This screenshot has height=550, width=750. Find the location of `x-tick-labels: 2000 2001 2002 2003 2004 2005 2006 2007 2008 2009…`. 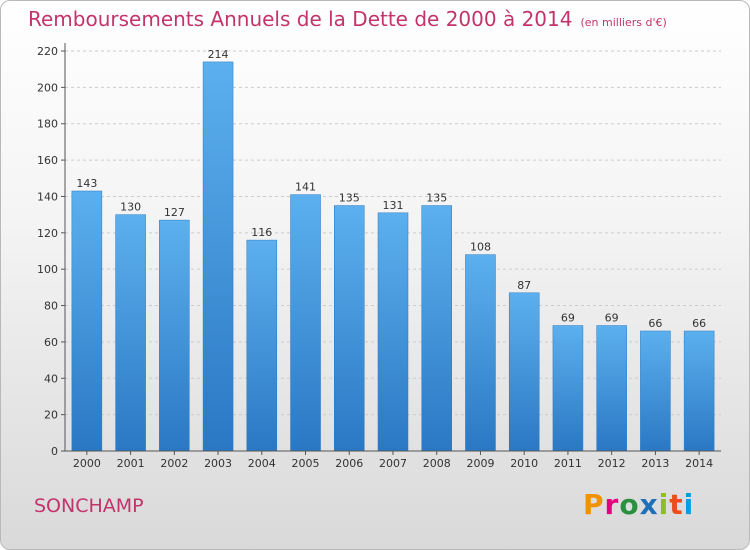

x-tick-labels: 2000 2001 2002 2003 2004 2005 2006 2007 2008 2009… is located at coordinates (393, 463).